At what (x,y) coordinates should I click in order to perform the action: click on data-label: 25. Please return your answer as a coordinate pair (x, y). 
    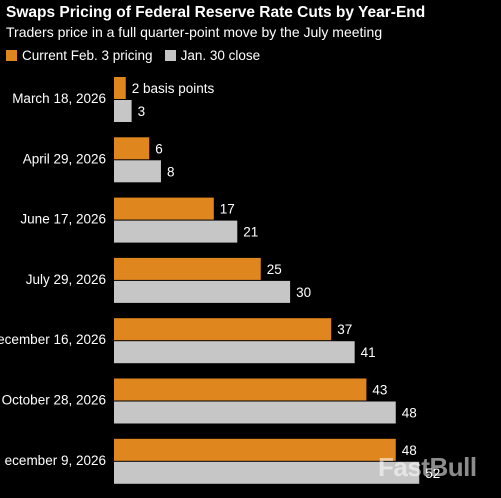
    Looking at the image, I should click on (274, 269).